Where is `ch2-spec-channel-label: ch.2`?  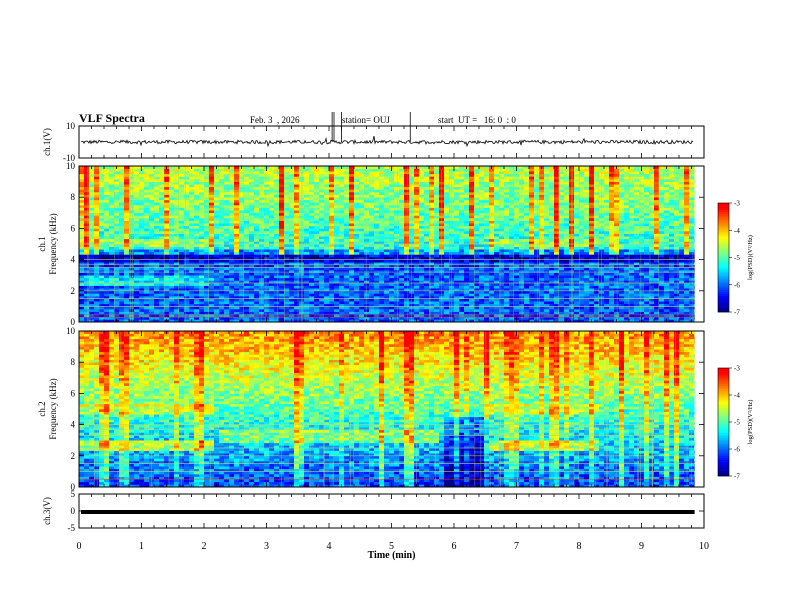
ch2-spec-channel-label: ch.2 is located at coordinates (42, 408).